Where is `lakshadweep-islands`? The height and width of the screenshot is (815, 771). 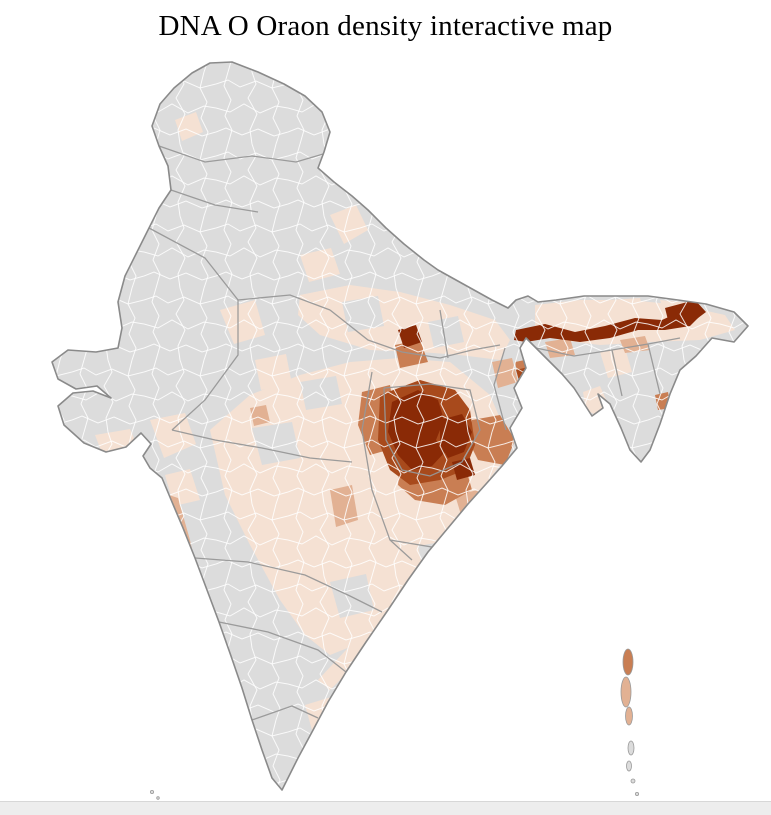
lakshadweep-islands is located at coordinates (154, 795).